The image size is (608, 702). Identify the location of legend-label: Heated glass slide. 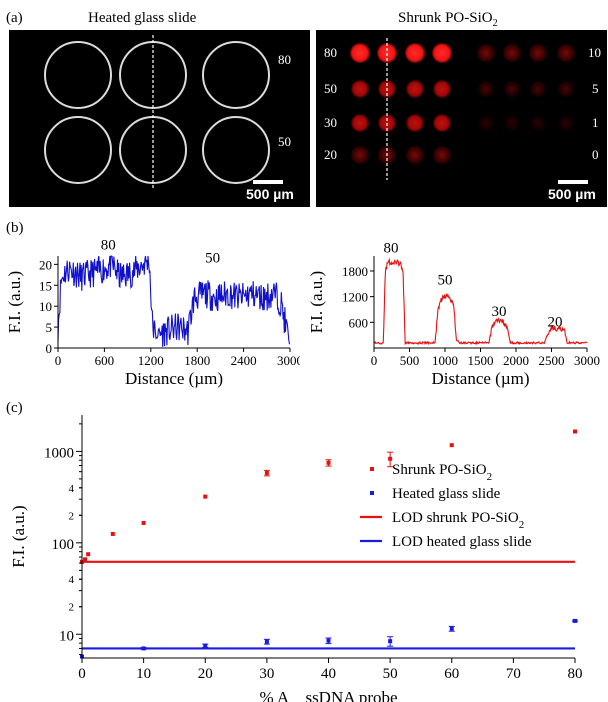
(446, 494).